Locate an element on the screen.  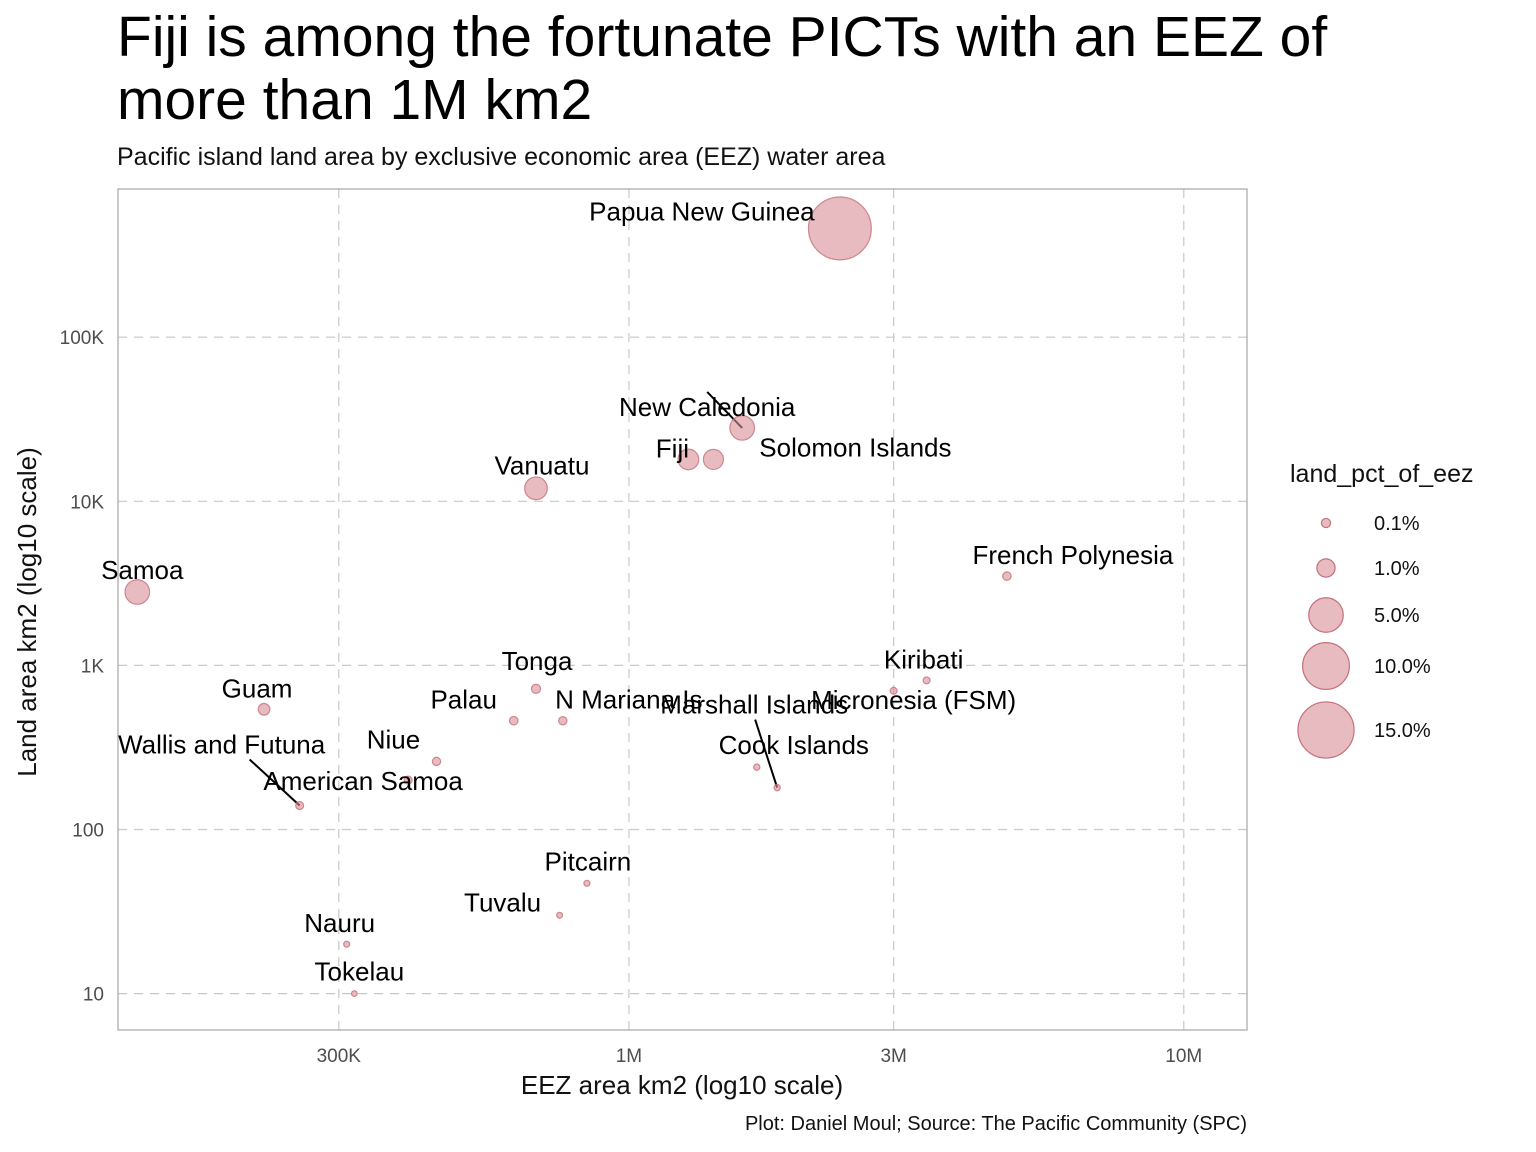
point-palau is located at coordinates (513, 720).